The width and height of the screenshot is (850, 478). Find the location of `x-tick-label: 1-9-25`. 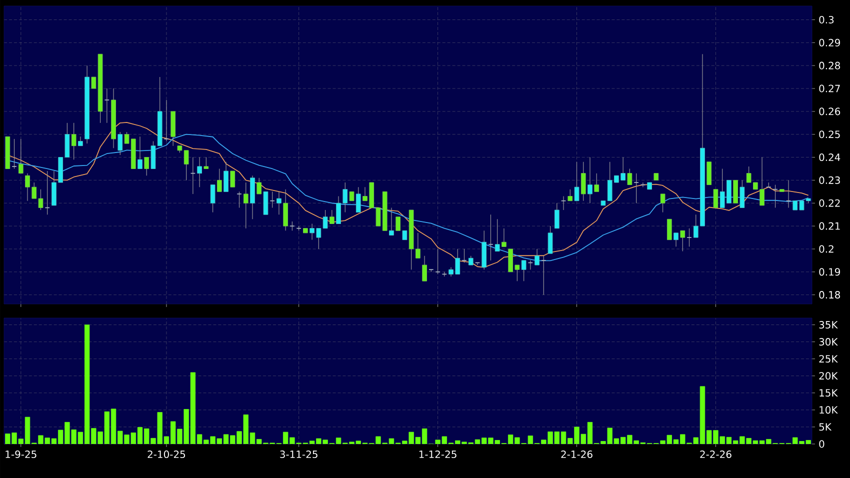

x-tick-label: 1-9-25 is located at coordinates (21, 454).